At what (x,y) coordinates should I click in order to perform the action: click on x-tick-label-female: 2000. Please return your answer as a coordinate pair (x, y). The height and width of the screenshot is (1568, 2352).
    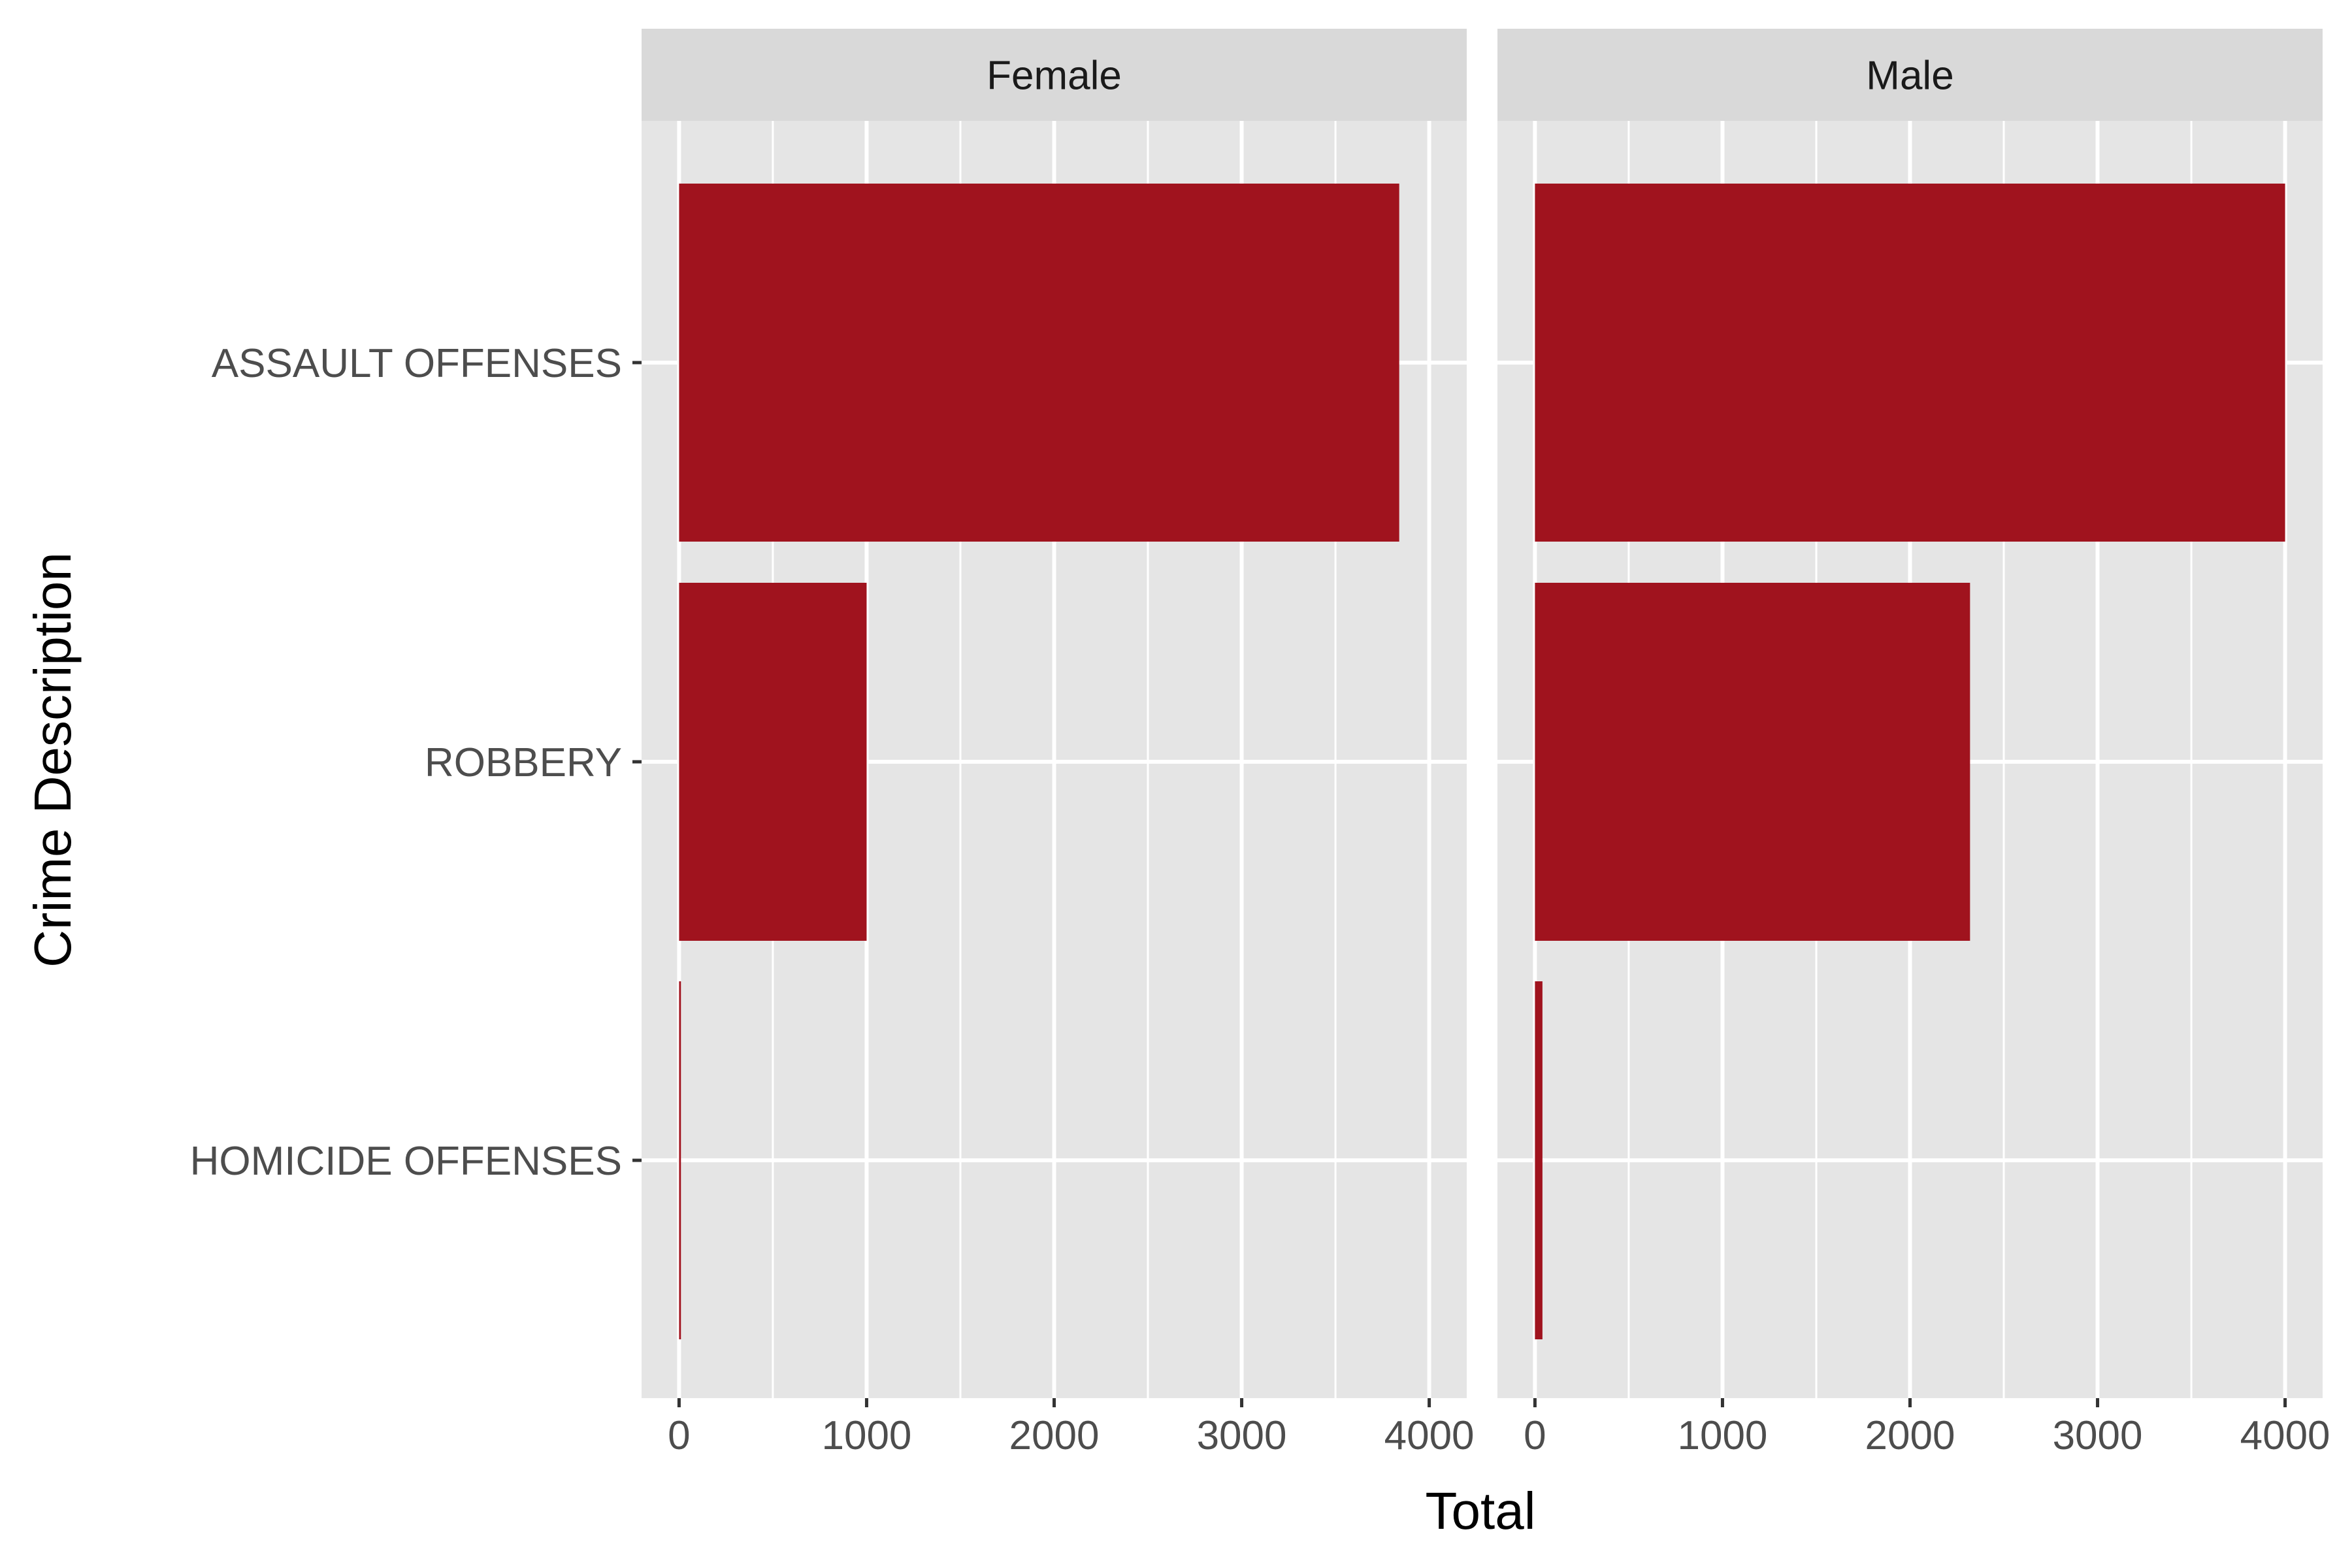
    Looking at the image, I should click on (1054, 1435).